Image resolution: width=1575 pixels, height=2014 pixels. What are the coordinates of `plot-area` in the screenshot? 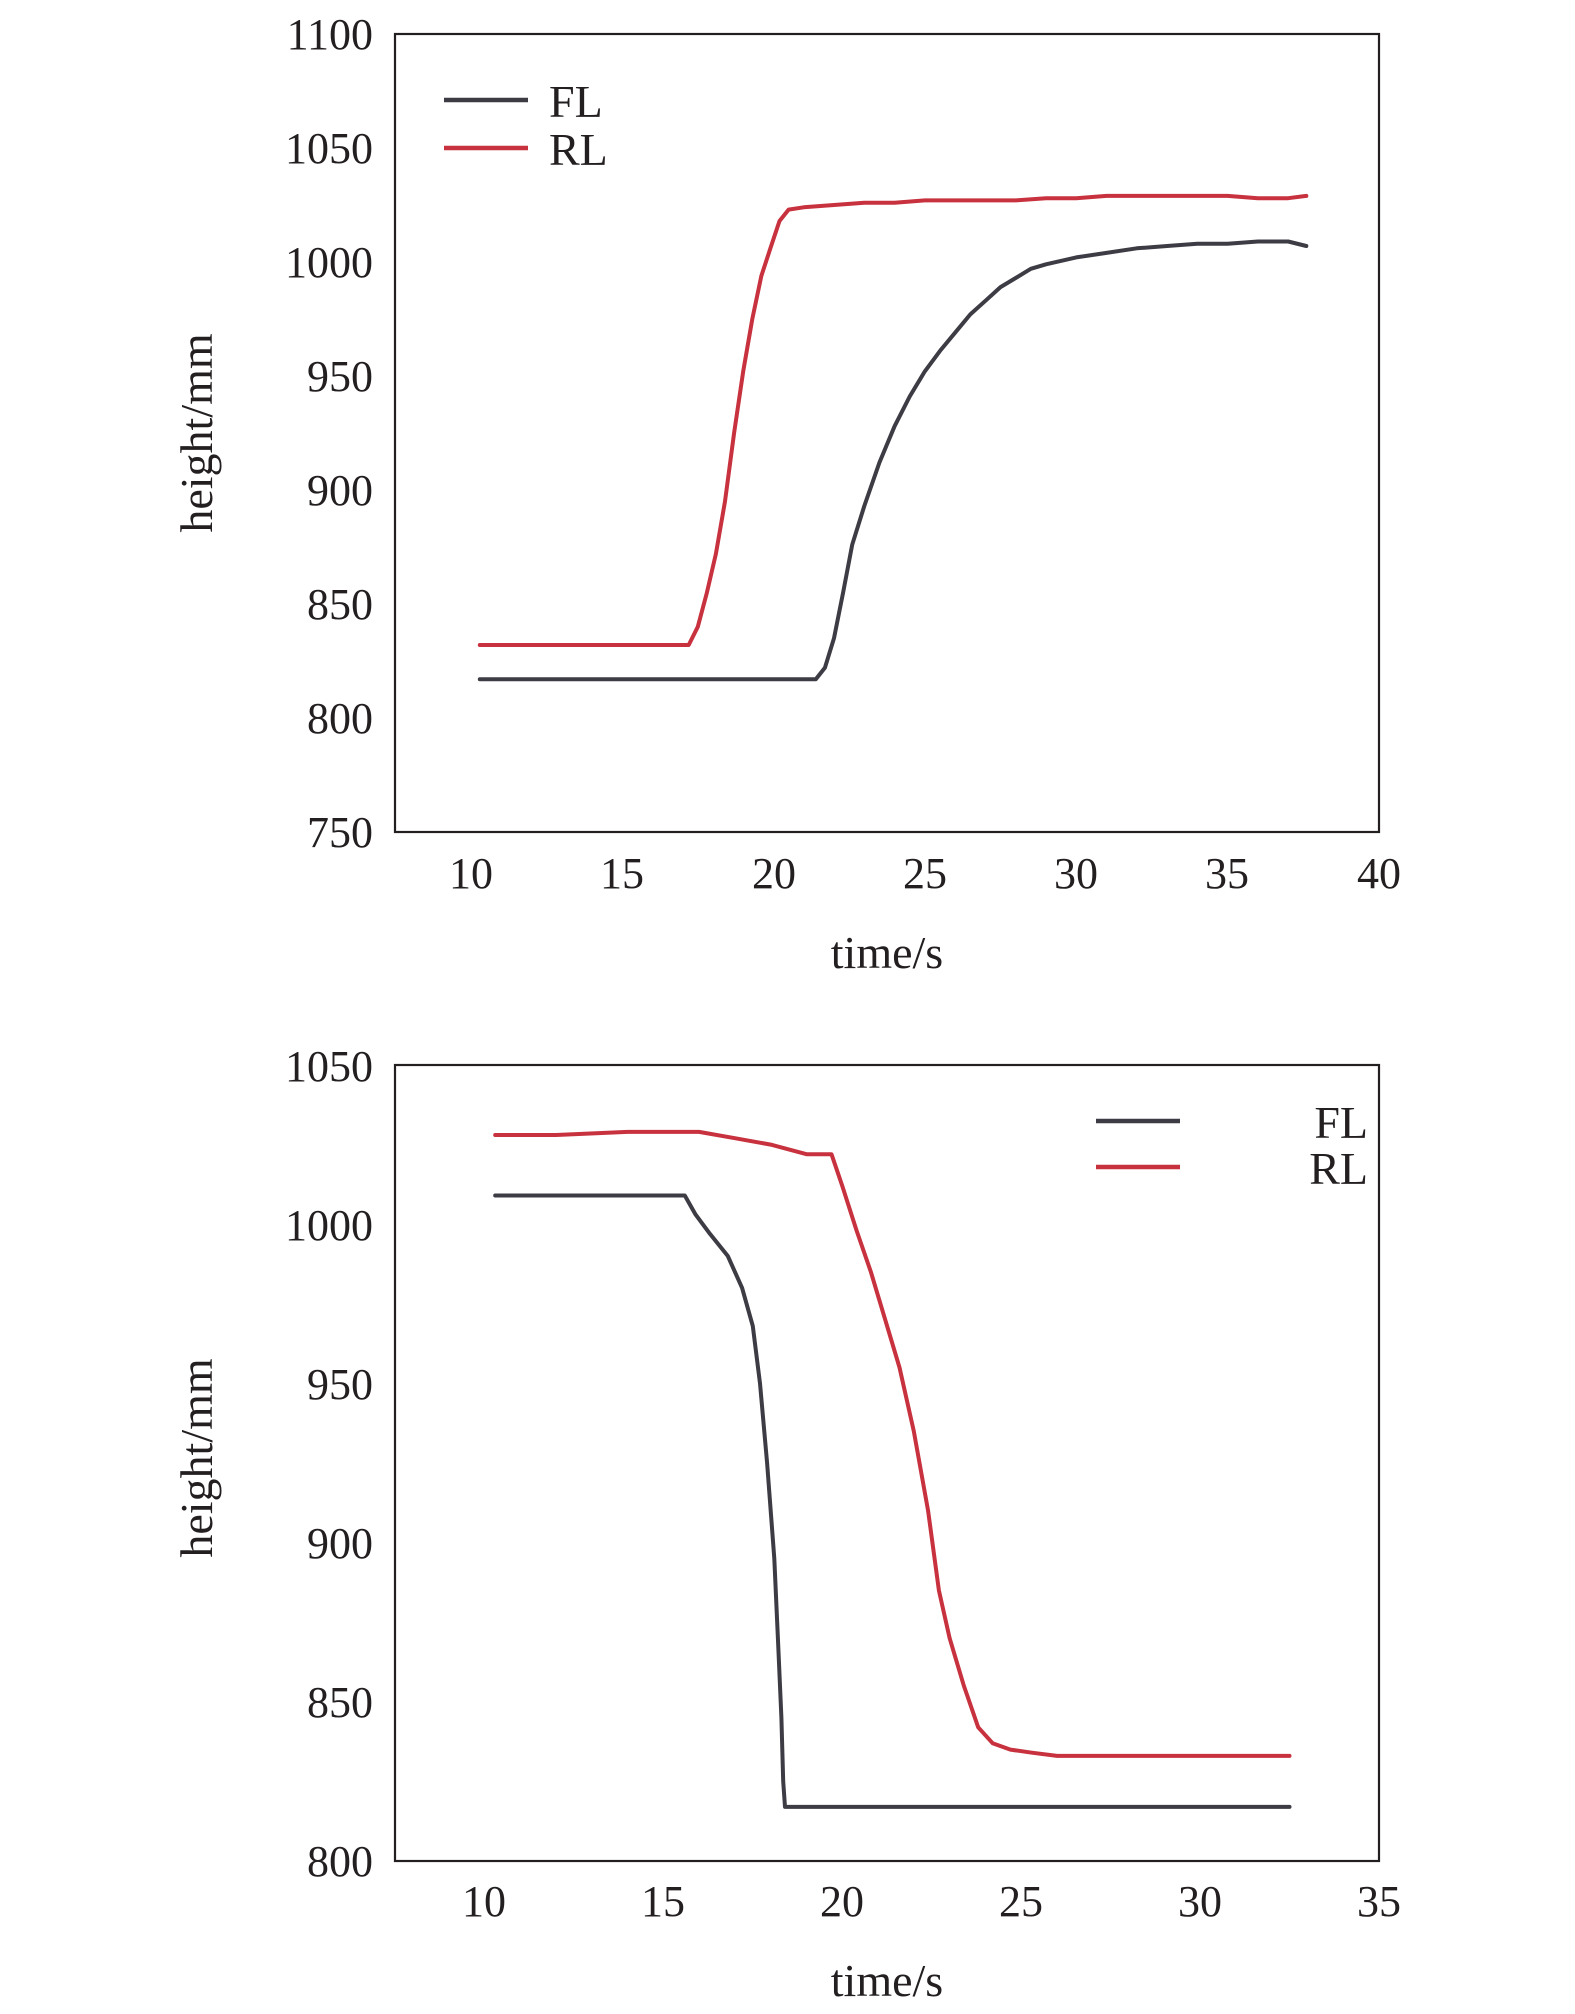 It's located at (893, 437).